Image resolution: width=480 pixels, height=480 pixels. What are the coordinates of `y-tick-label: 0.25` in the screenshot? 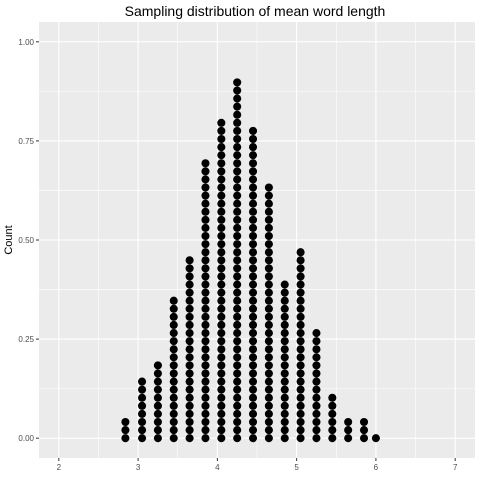 It's located at (26, 339).